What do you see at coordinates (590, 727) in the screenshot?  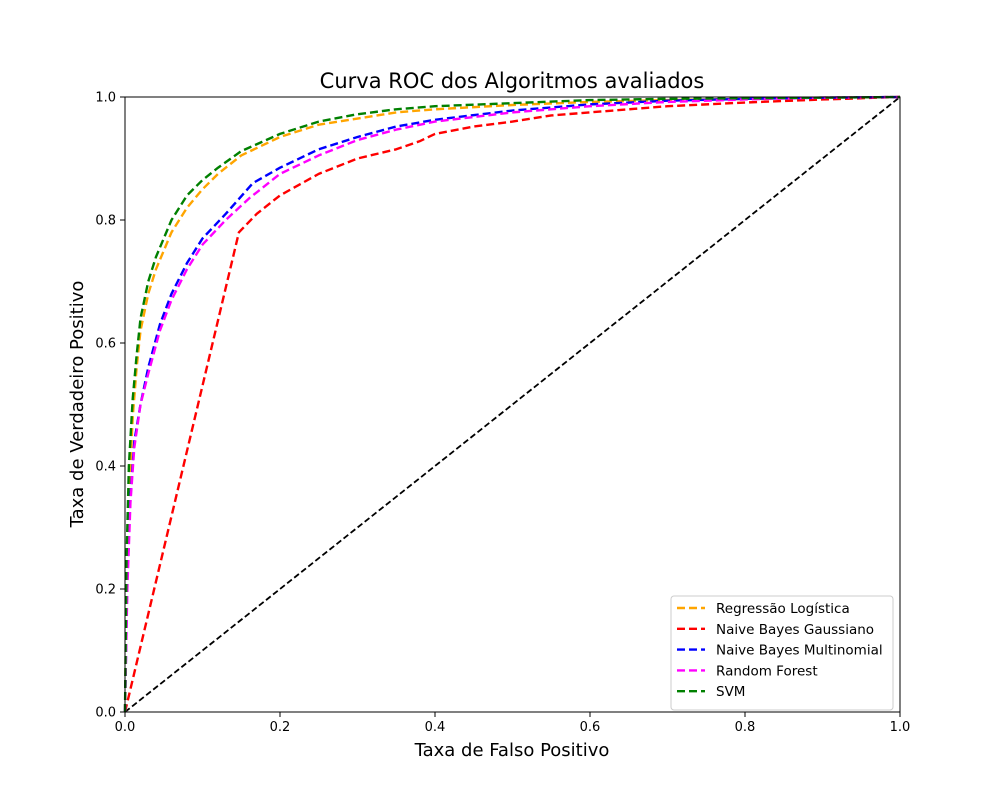 I see `x-tick-label: 0.6` at bounding box center [590, 727].